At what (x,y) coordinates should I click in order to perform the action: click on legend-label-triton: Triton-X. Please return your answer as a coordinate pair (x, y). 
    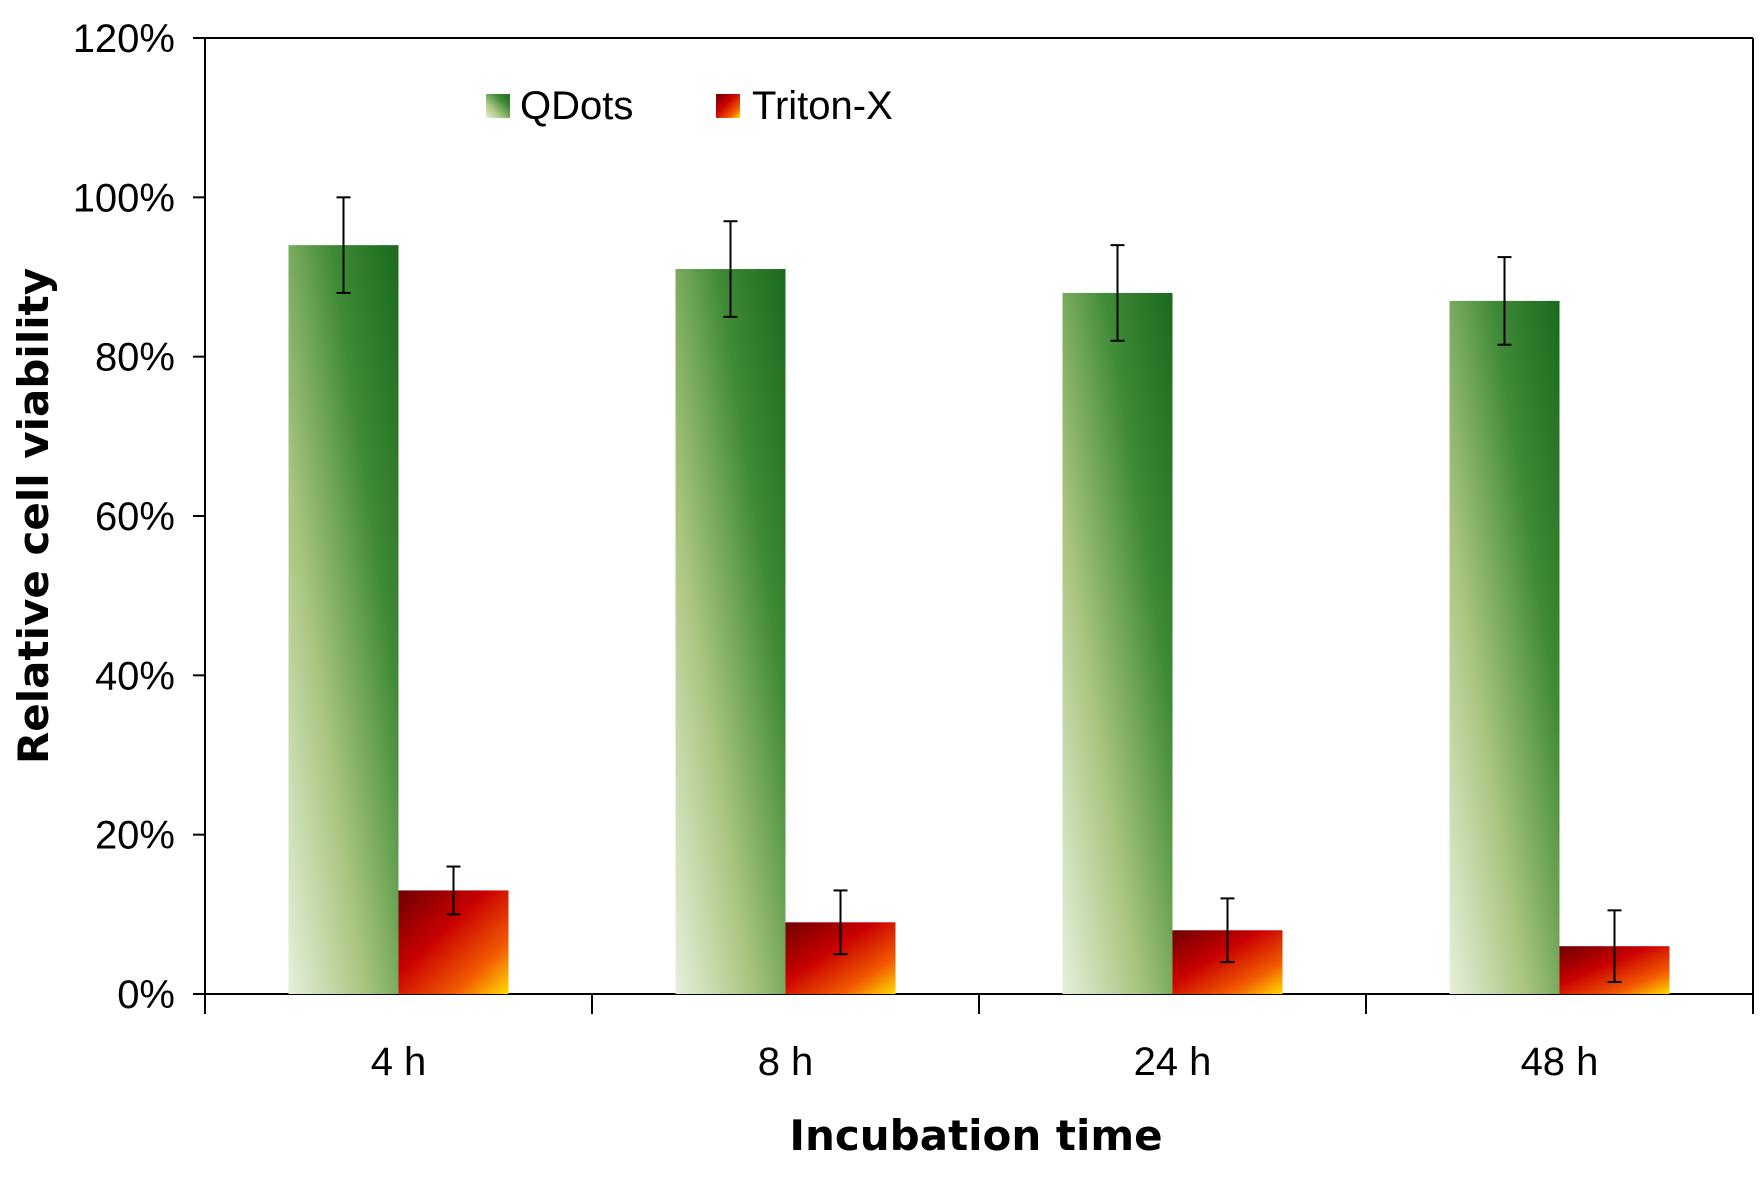
    Looking at the image, I should click on (822, 106).